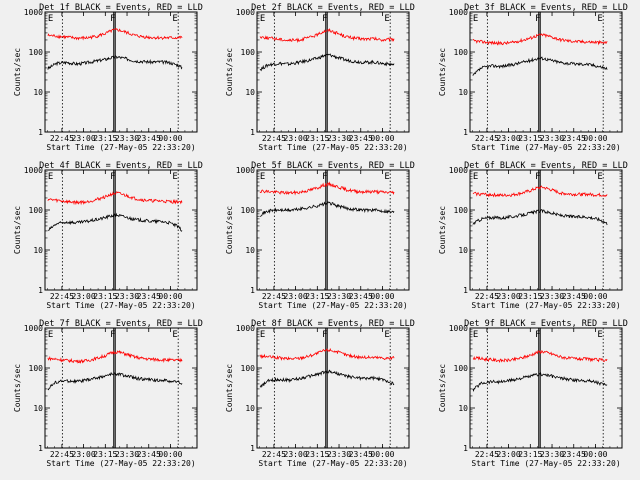 This screenshot has height=480, width=640. What do you see at coordinates (121, 8) in the screenshot?
I see `chart-title: Det 1f BLACK = Events, RED = LLD` at bounding box center [121, 8].